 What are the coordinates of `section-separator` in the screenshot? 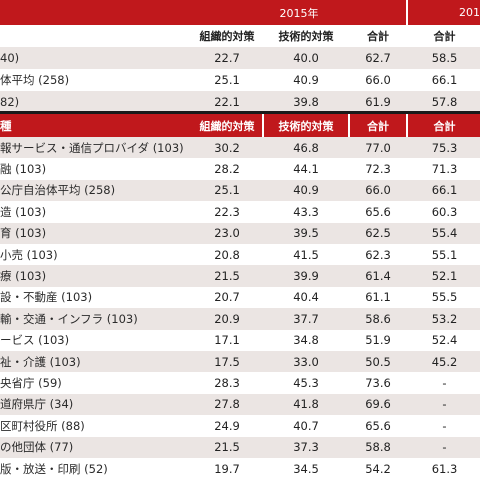 It's located at (240, 112).